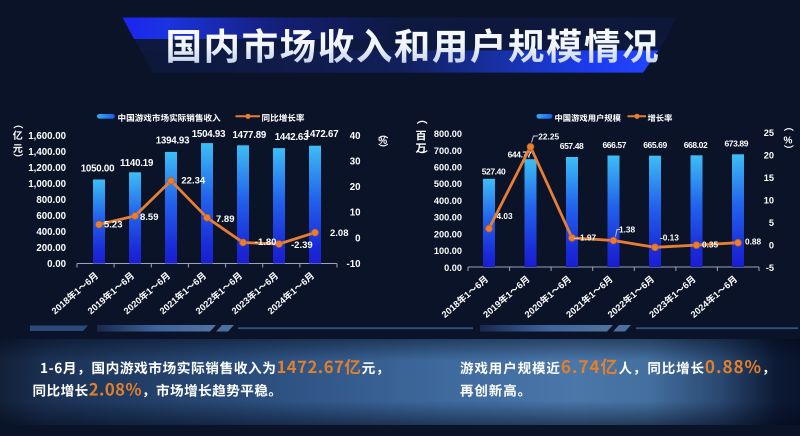 The image size is (800, 436). Describe the element at coordinates (696, 145) in the screenshot. I see `svg-text: 668.02` at that location.